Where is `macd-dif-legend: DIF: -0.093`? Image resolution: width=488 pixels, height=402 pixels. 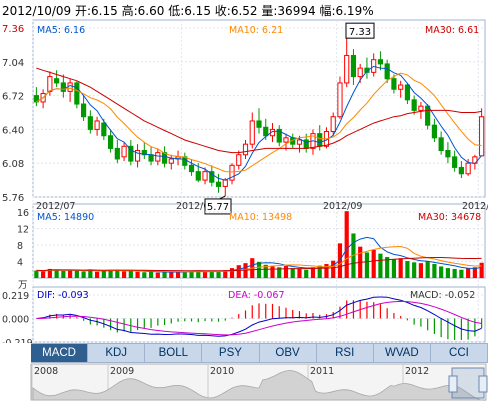
macd-dif-legend: DIF: -0.093 is located at coordinates (63, 295).